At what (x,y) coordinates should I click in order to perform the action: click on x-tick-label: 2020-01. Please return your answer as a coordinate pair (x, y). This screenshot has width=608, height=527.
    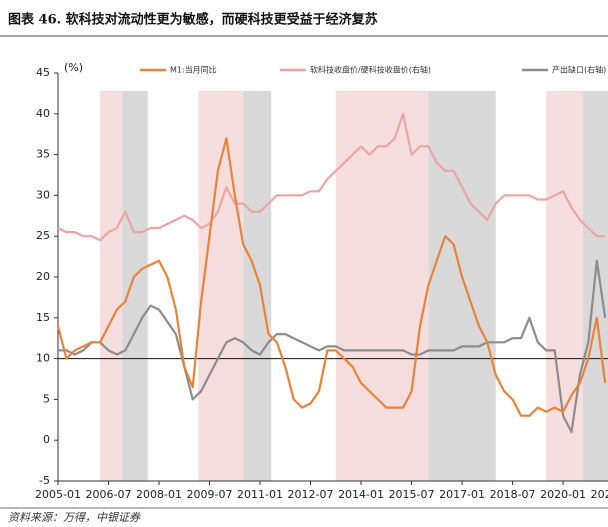
    Looking at the image, I should click on (563, 494).